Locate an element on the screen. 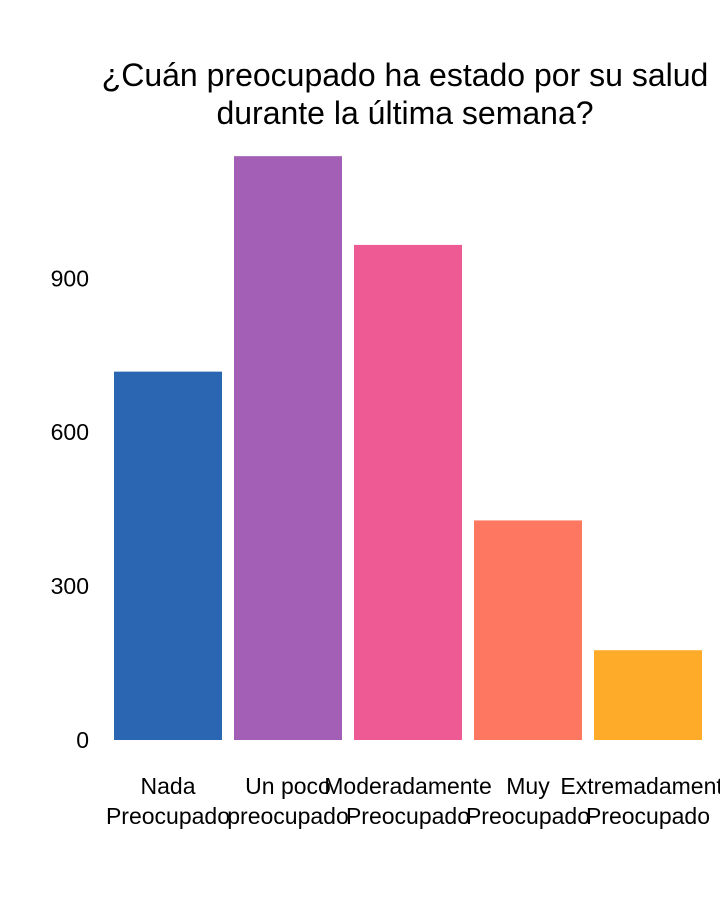 The width and height of the screenshot is (720, 921). chart-title-line-2: durante la última semana? is located at coordinates (404, 113).